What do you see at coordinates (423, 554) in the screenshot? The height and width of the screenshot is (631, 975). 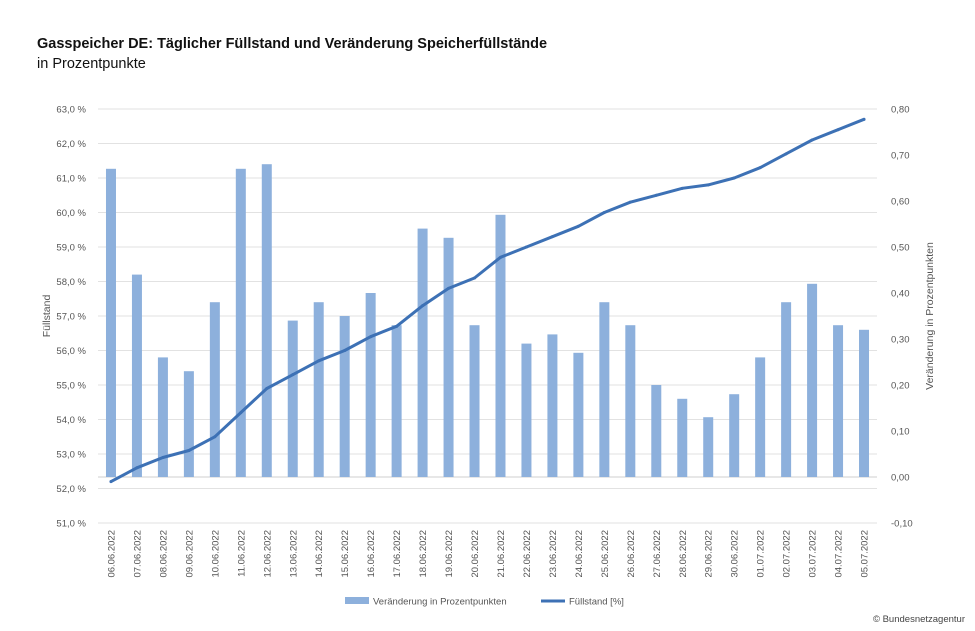 I see `x-tick-label: 18.06.2022` at bounding box center [423, 554].